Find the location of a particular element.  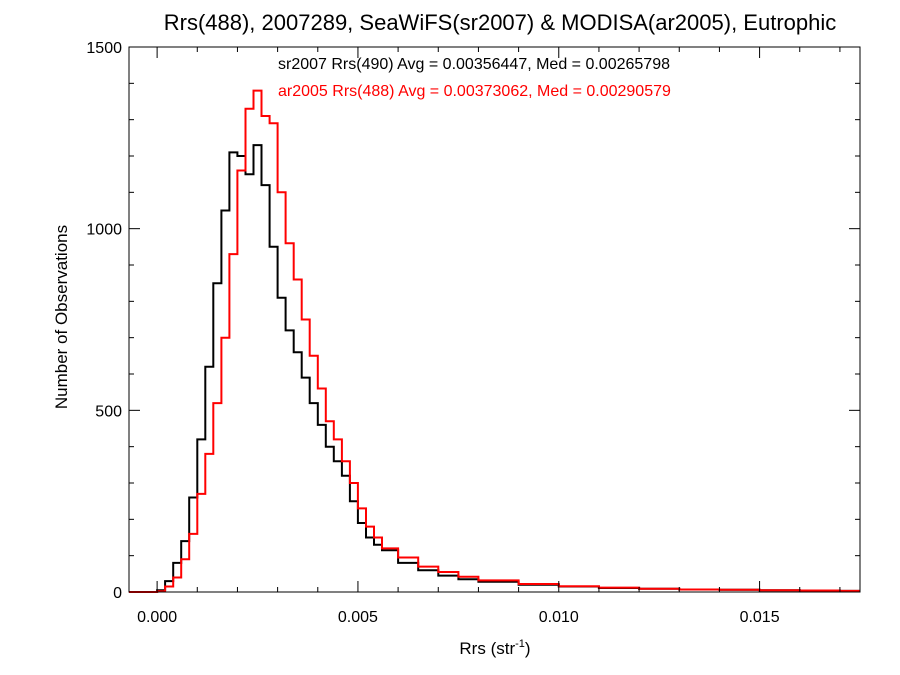

x-tick-label: 0.010 is located at coordinates (559, 617).